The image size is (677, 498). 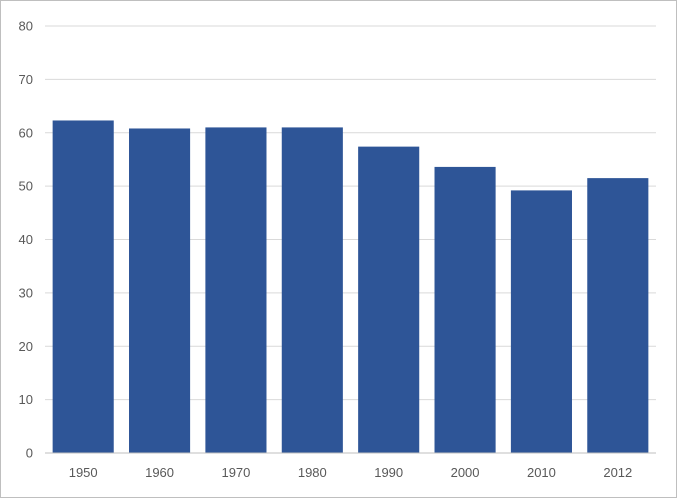 What do you see at coordinates (618, 315) in the screenshot?
I see `bar-2012` at bounding box center [618, 315].